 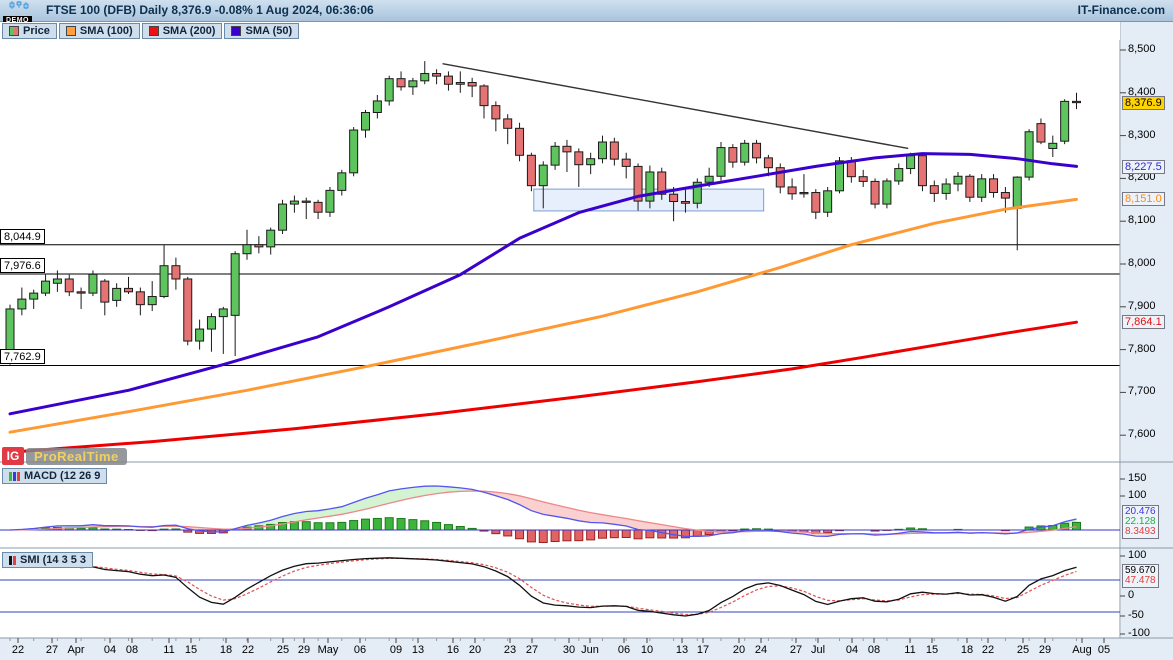 I want to click on x-label: 20, so click(x=475, y=650).